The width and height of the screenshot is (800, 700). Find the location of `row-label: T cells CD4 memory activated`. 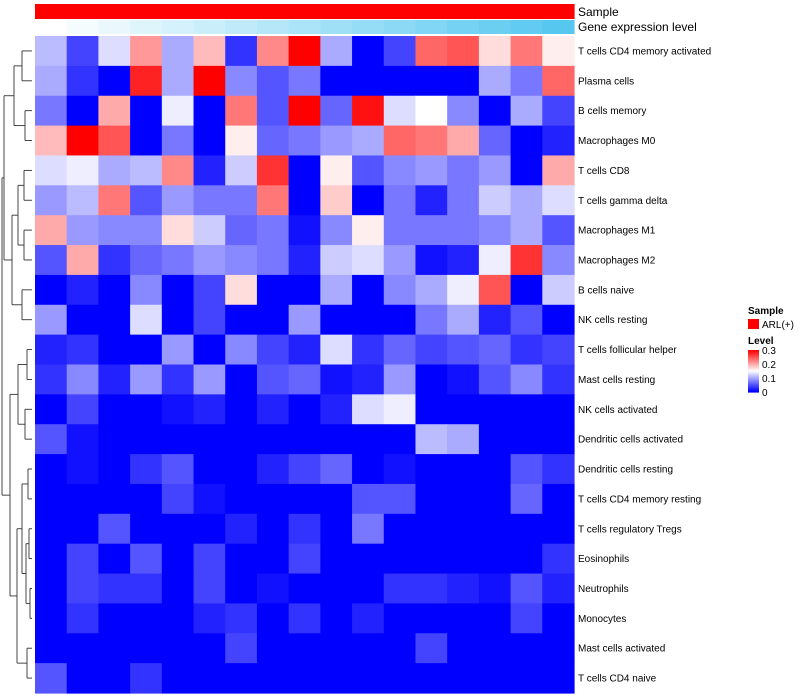

row-label: T cells CD4 memory activated is located at coordinates (644, 51).